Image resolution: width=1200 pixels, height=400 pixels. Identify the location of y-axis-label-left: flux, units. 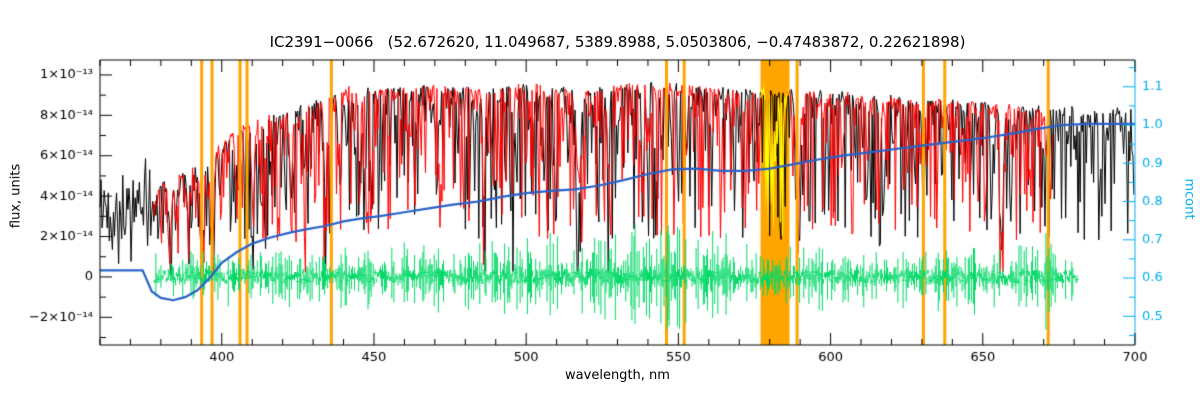
(16, 196).